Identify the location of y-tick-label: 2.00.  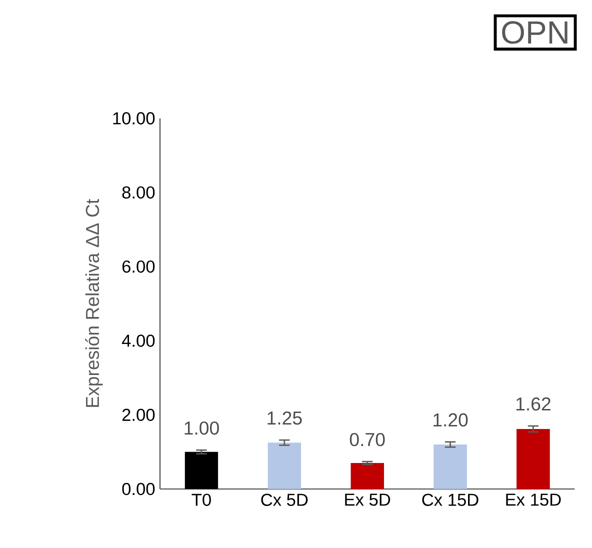
(138, 414).